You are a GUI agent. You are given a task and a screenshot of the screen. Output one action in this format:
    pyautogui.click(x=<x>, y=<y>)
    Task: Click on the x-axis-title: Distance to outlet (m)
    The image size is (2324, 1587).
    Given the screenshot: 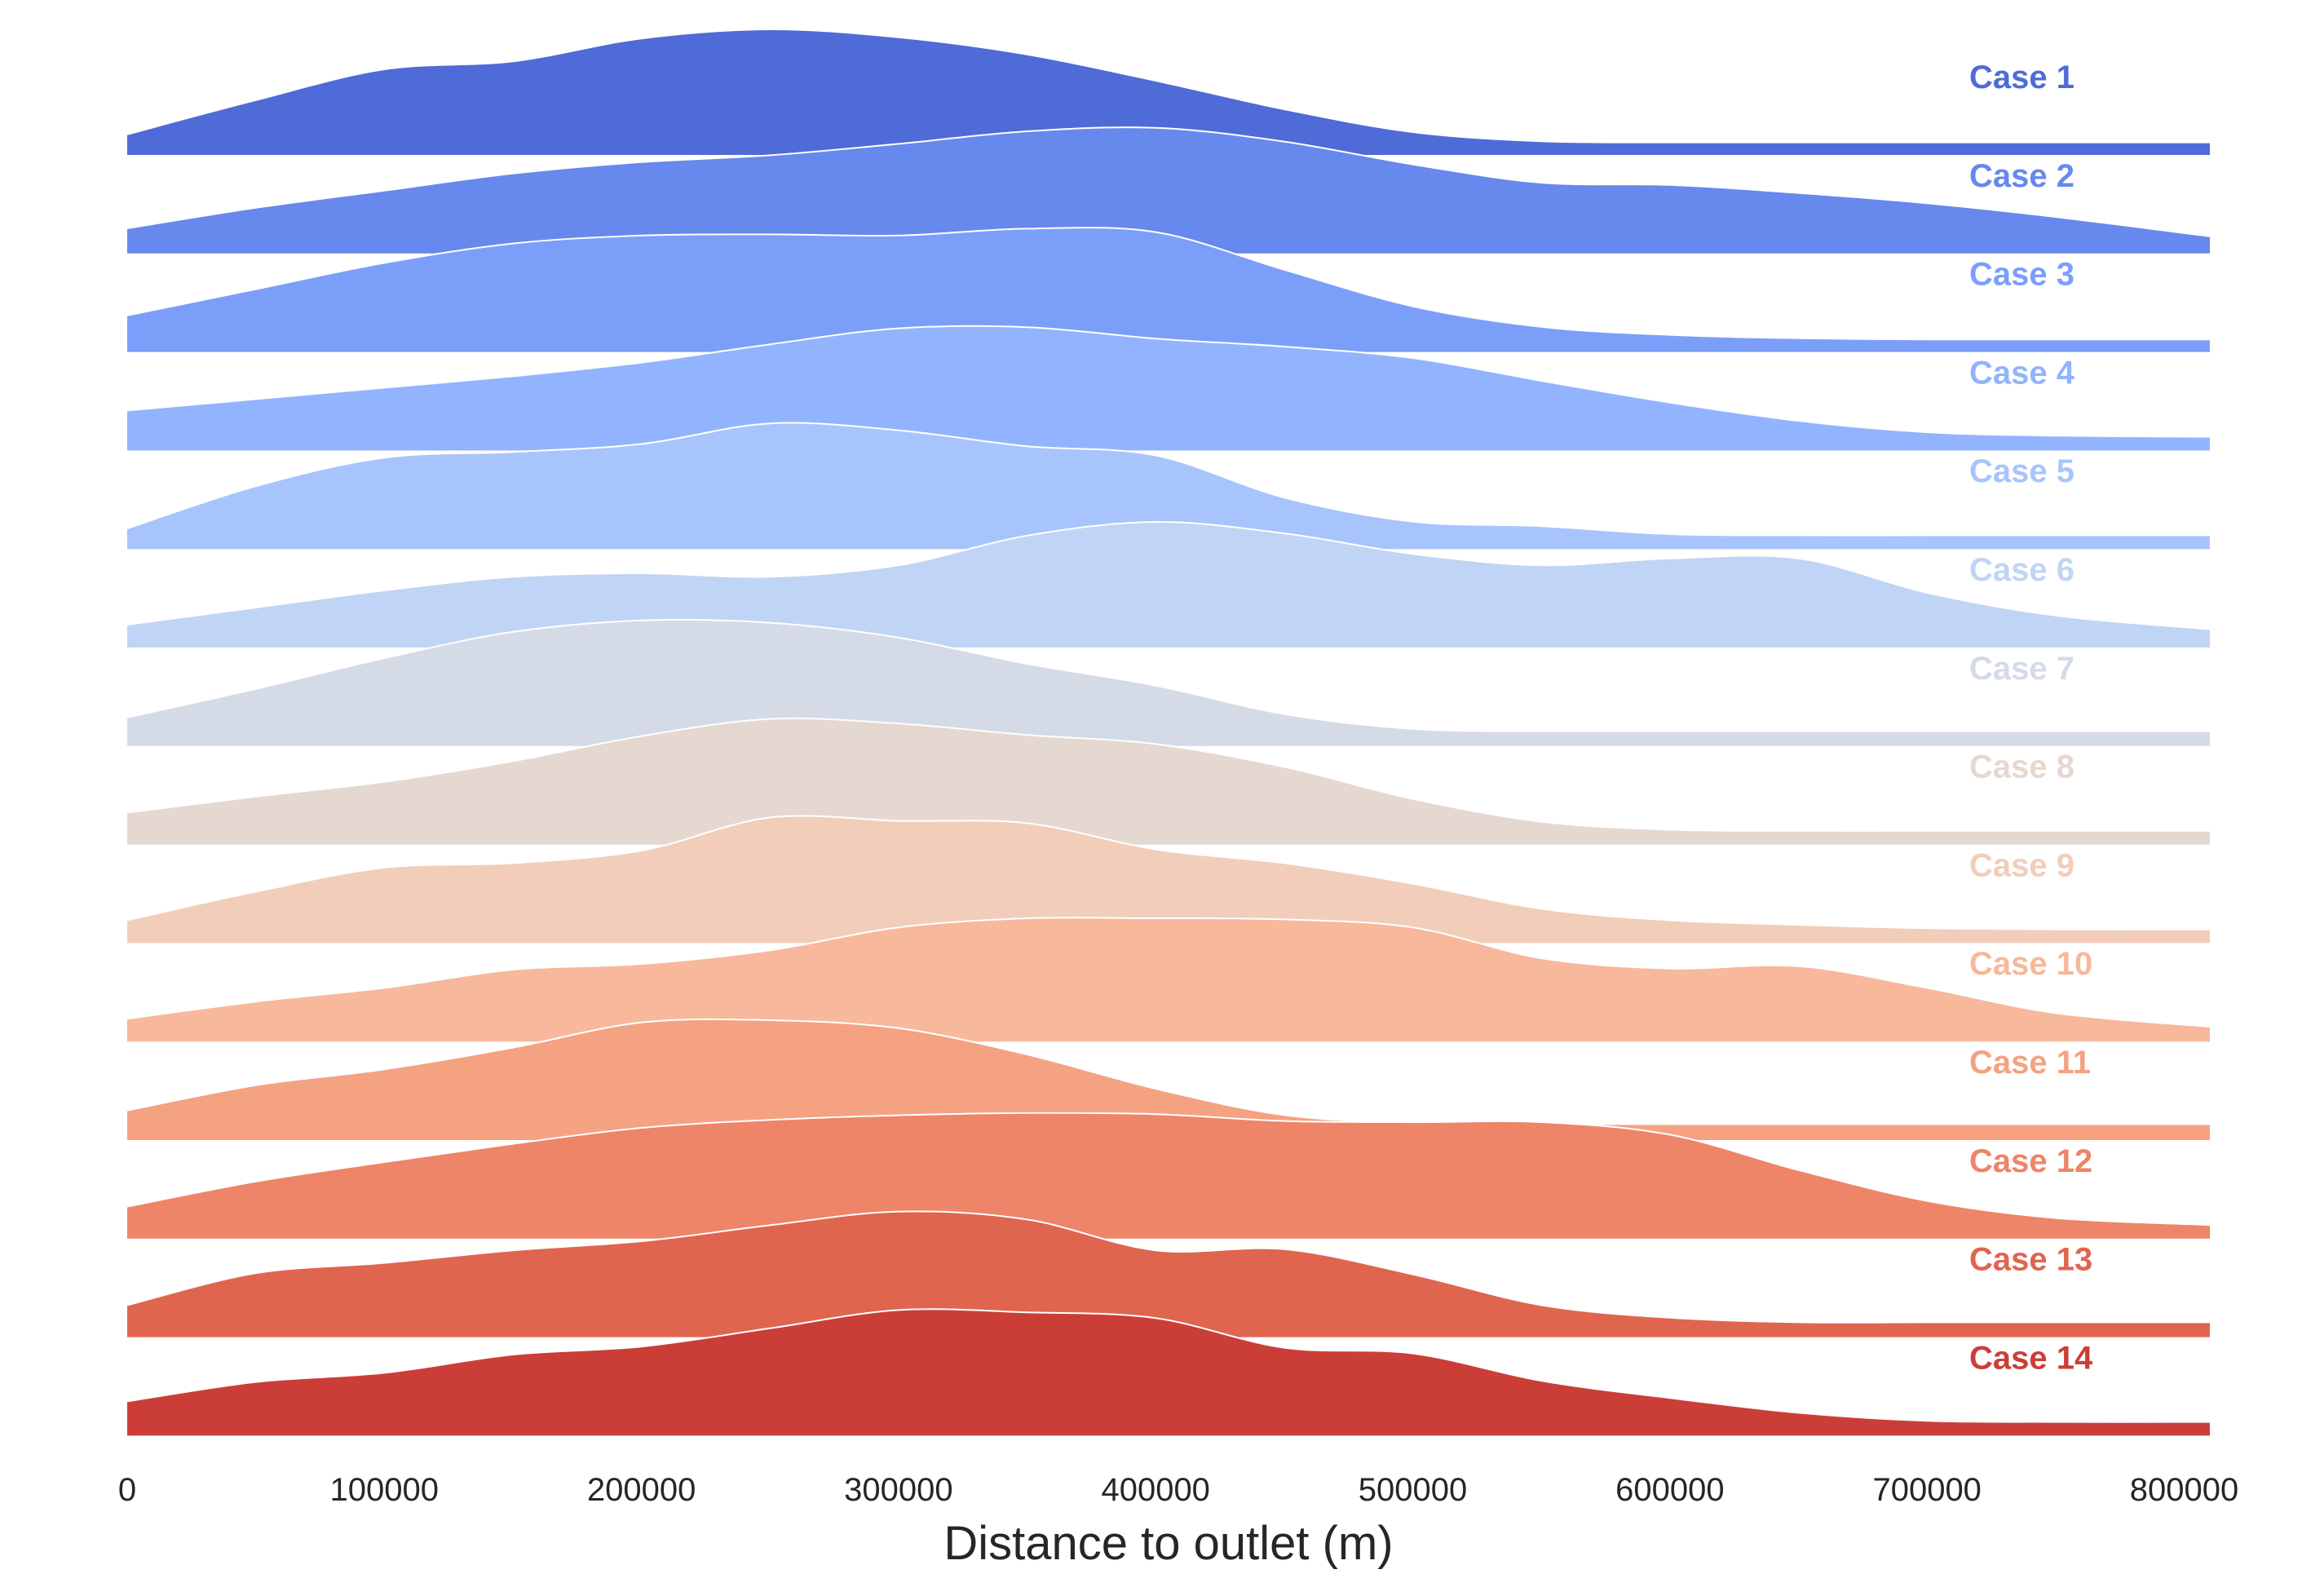 What is the action you would take?
    pyautogui.click(x=1168, y=1543)
    